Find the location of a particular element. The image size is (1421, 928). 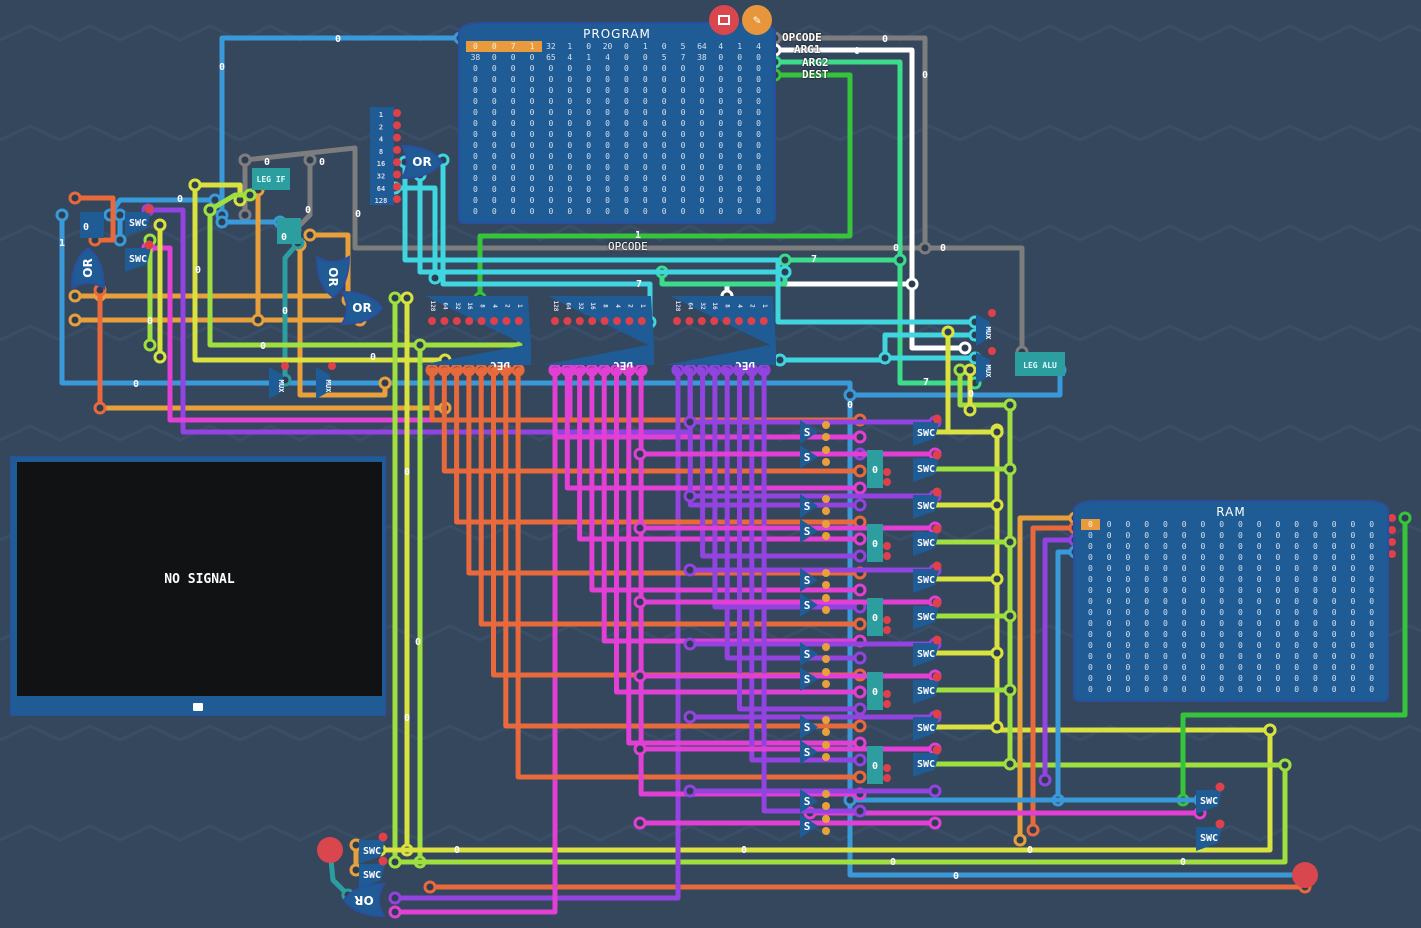

lime-wire is located at coordinates (983, 389).